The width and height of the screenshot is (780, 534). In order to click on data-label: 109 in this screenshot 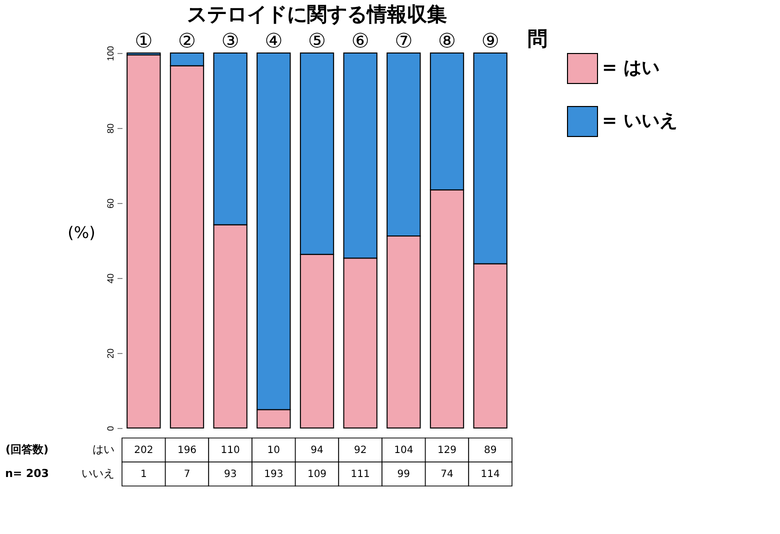, I will do `click(317, 474)`.